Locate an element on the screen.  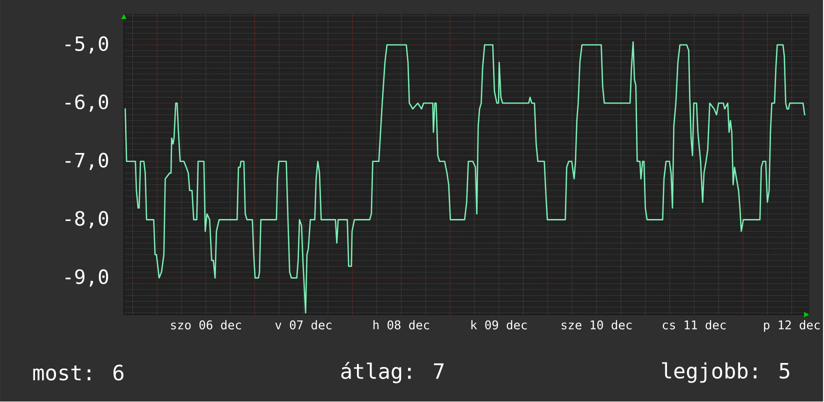
y-tick-label: -7,0 is located at coordinates (87, 161).